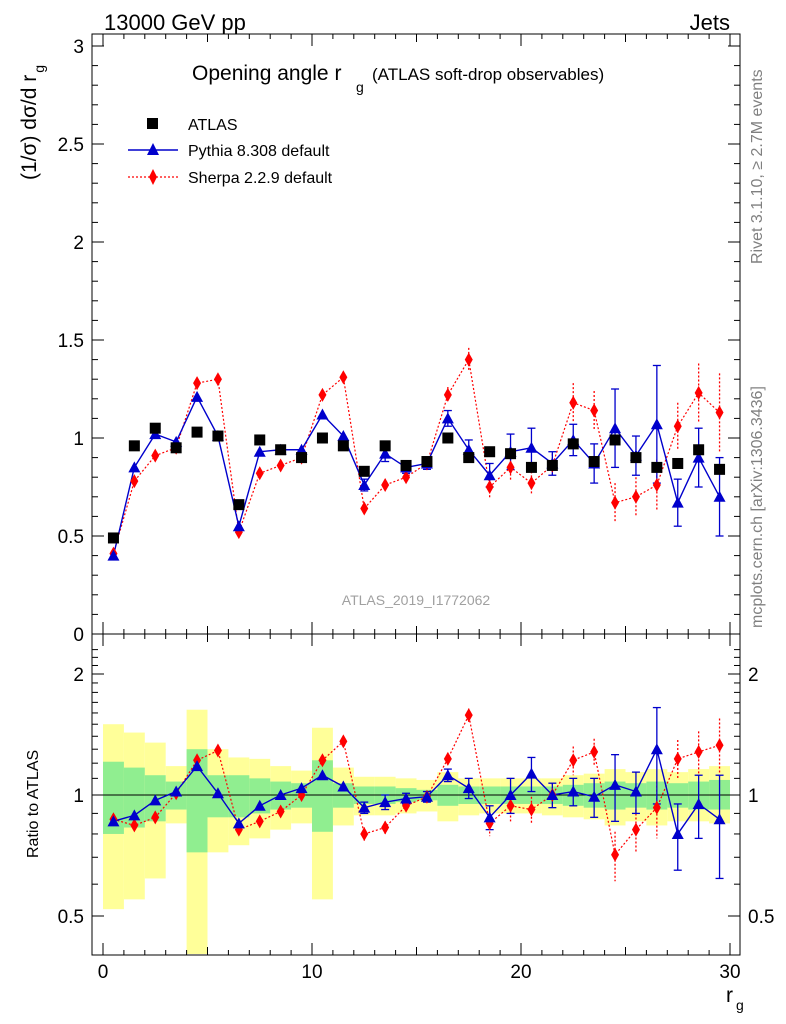 This screenshot has height=1024, width=786. I want to click on legend-pythia-label: Pythia 8.308 default, so click(259, 151).